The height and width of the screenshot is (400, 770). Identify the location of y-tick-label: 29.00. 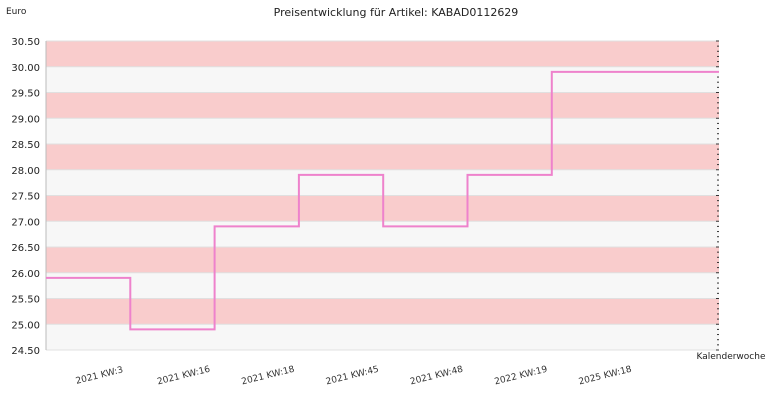
(25, 119).